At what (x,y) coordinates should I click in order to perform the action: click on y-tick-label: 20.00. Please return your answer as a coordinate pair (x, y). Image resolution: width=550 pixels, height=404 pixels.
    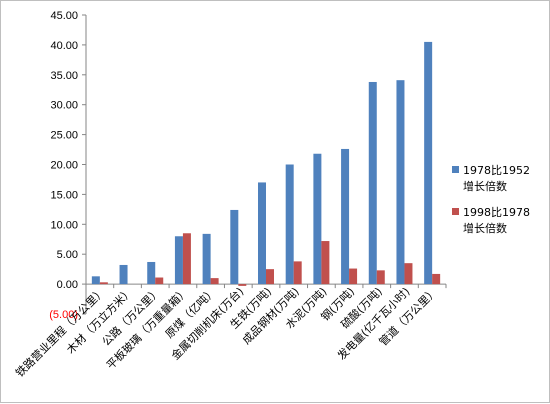
    Looking at the image, I should click on (64, 166).